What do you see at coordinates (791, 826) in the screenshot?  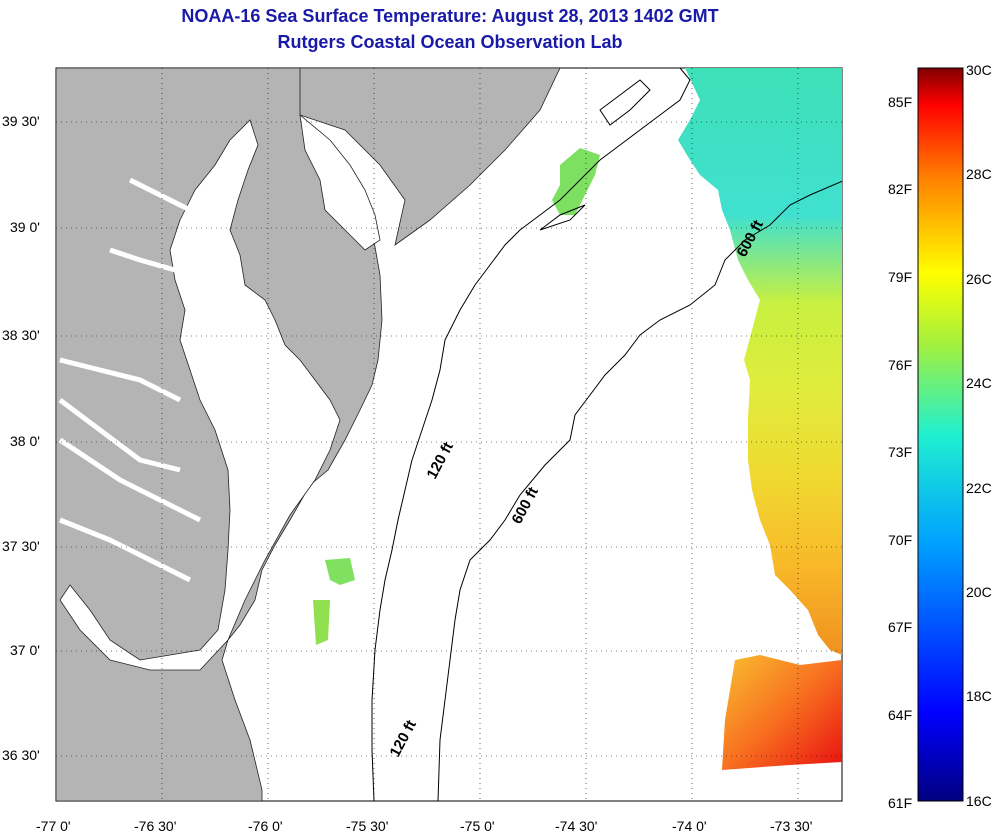 I see `lon-label: -73 30'` at bounding box center [791, 826].